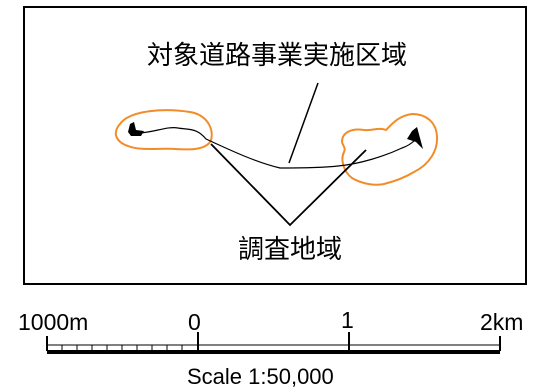 This screenshot has width=550, height=391. I want to click on pond-right, so click(415, 138).